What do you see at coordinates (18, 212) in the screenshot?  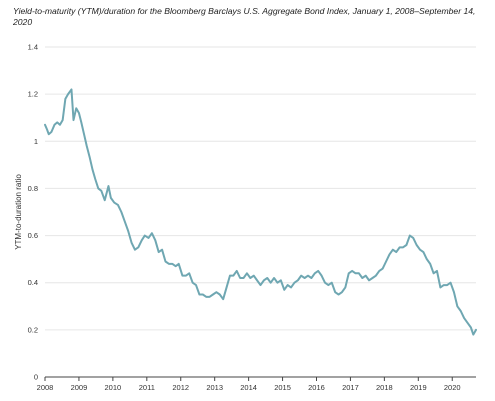 I see `y-axis-label: YTM-to-duration ratio` at bounding box center [18, 212].